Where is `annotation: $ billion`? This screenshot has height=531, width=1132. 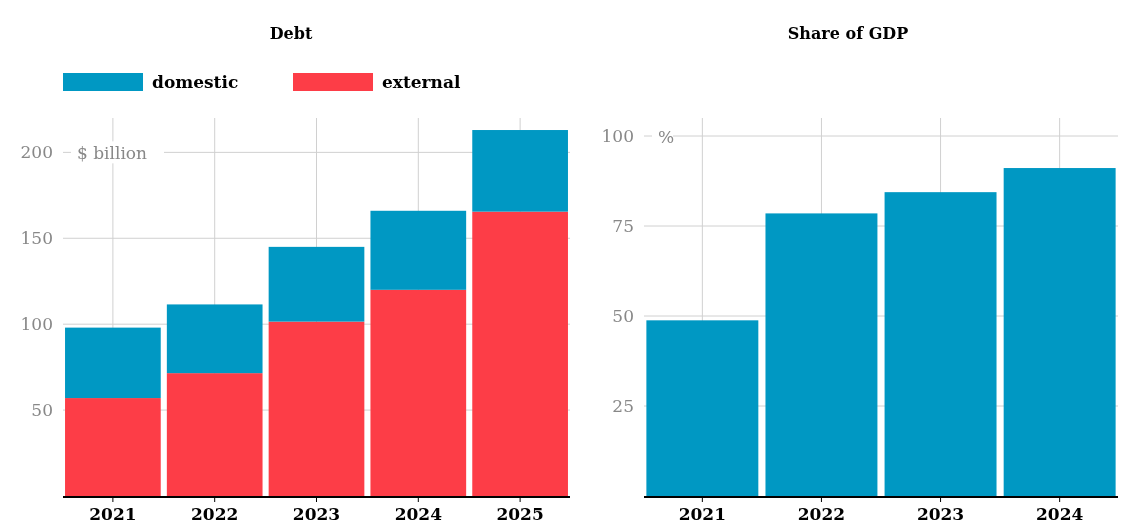 annotation: $ billion is located at coordinates (112, 153).